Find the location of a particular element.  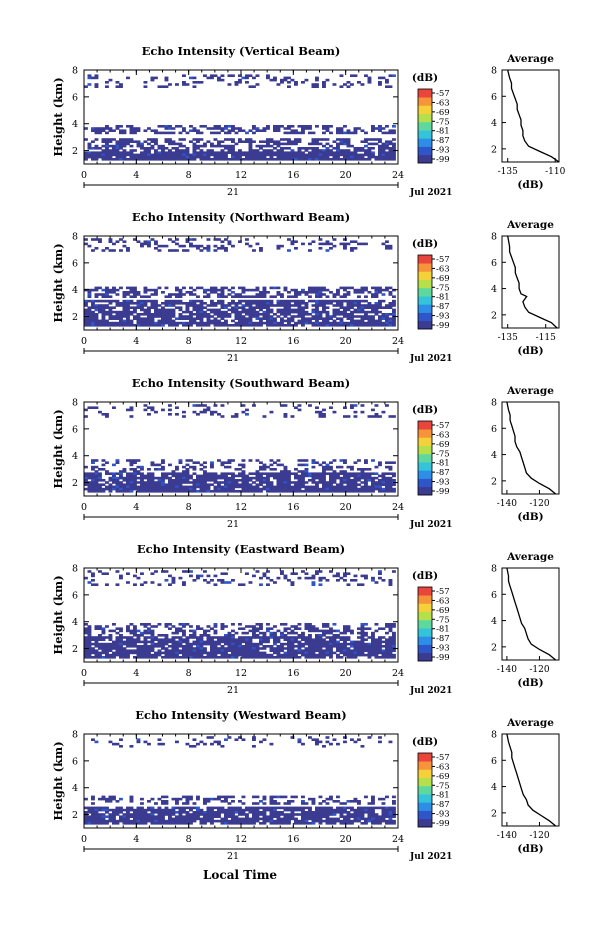

average-y-tick-label: 8 is located at coordinates (494, 569).